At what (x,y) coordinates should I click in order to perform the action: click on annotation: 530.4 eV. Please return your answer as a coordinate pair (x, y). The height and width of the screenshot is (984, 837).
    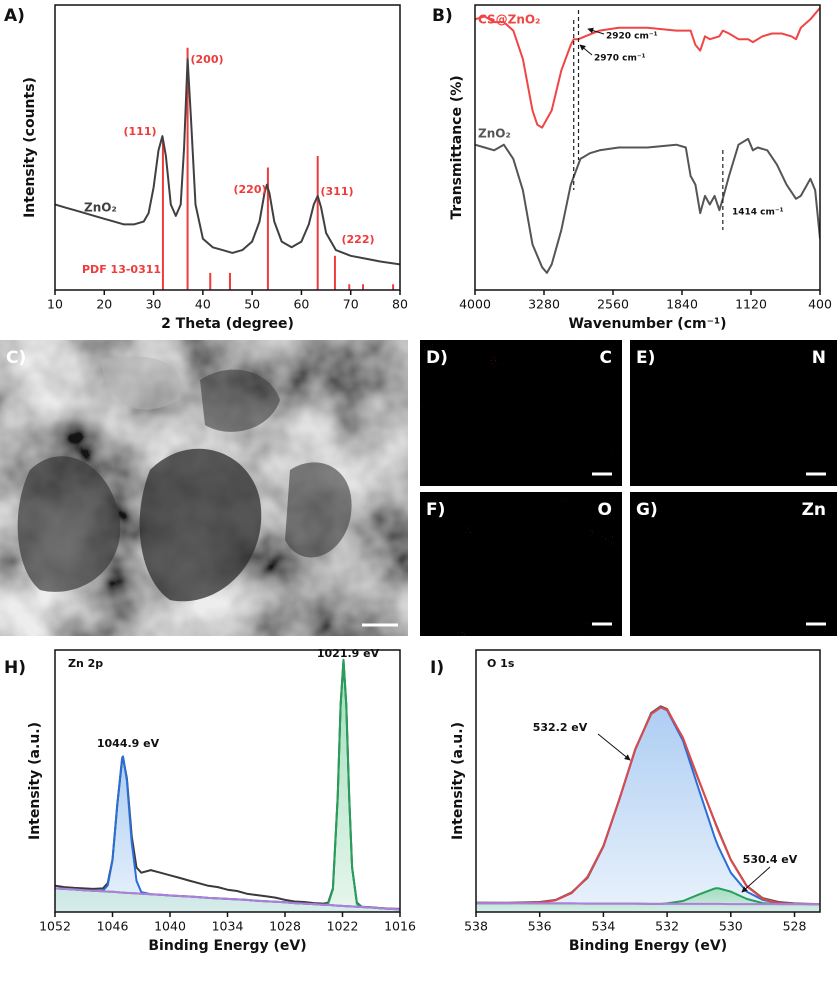
    Looking at the image, I should click on (770, 859).